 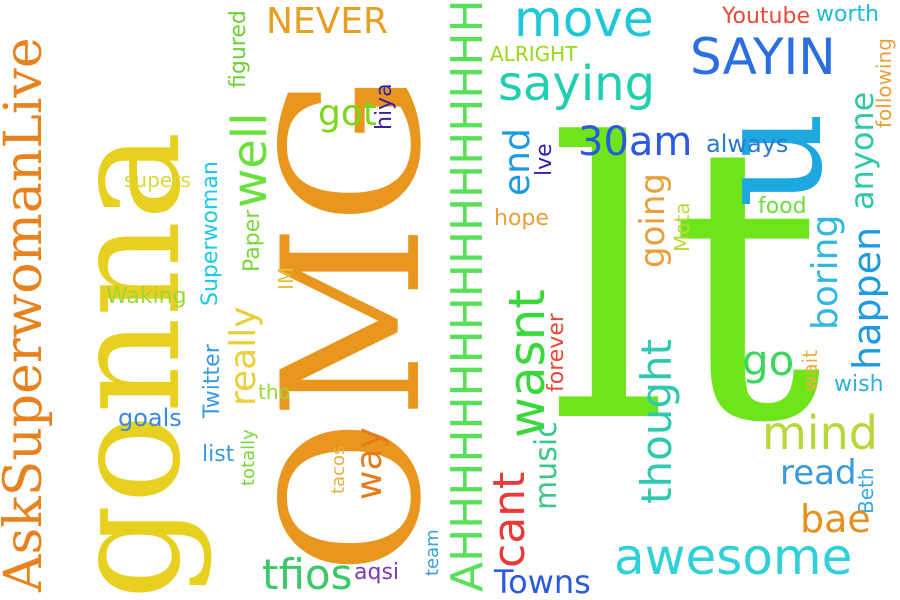 What do you see at coordinates (733, 557) in the screenshot?
I see `word-awesome: awesome` at bounding box center [733, 557].